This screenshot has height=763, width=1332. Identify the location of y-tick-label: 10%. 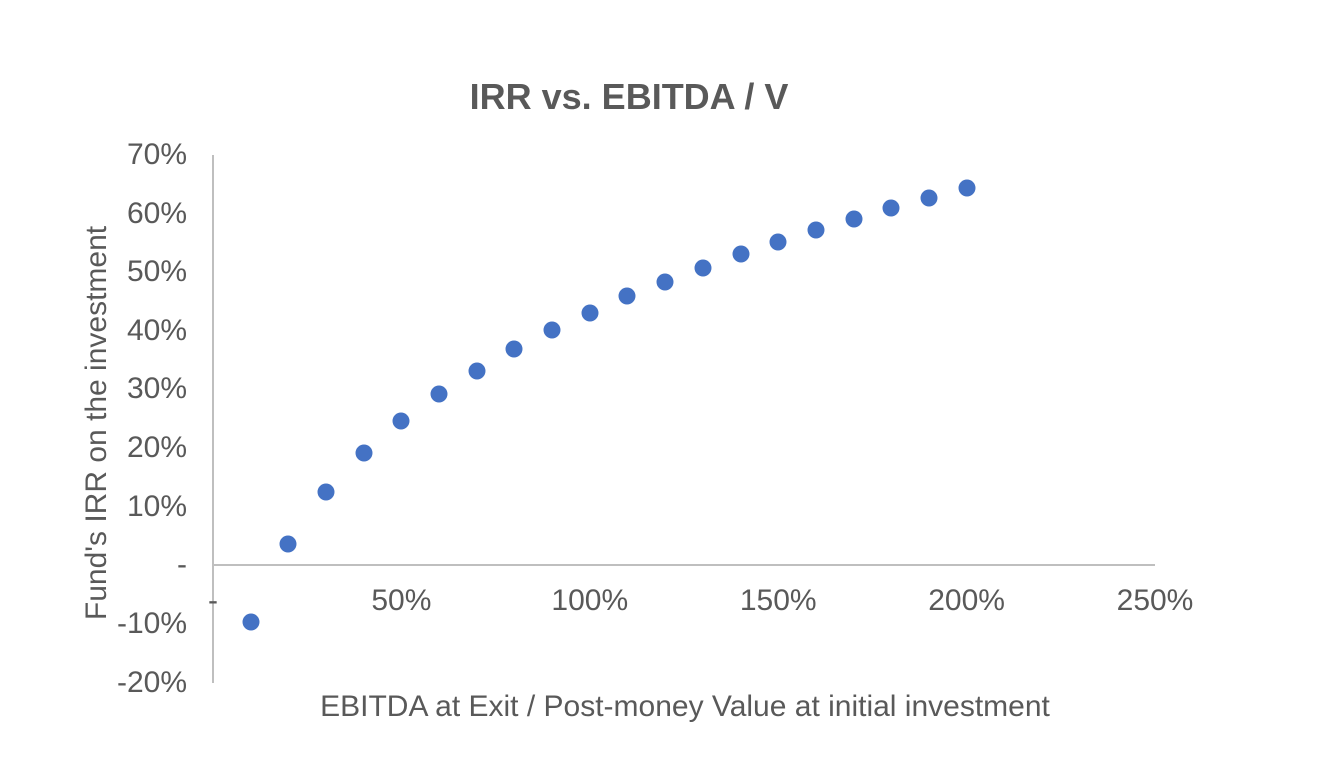
(156, 506).